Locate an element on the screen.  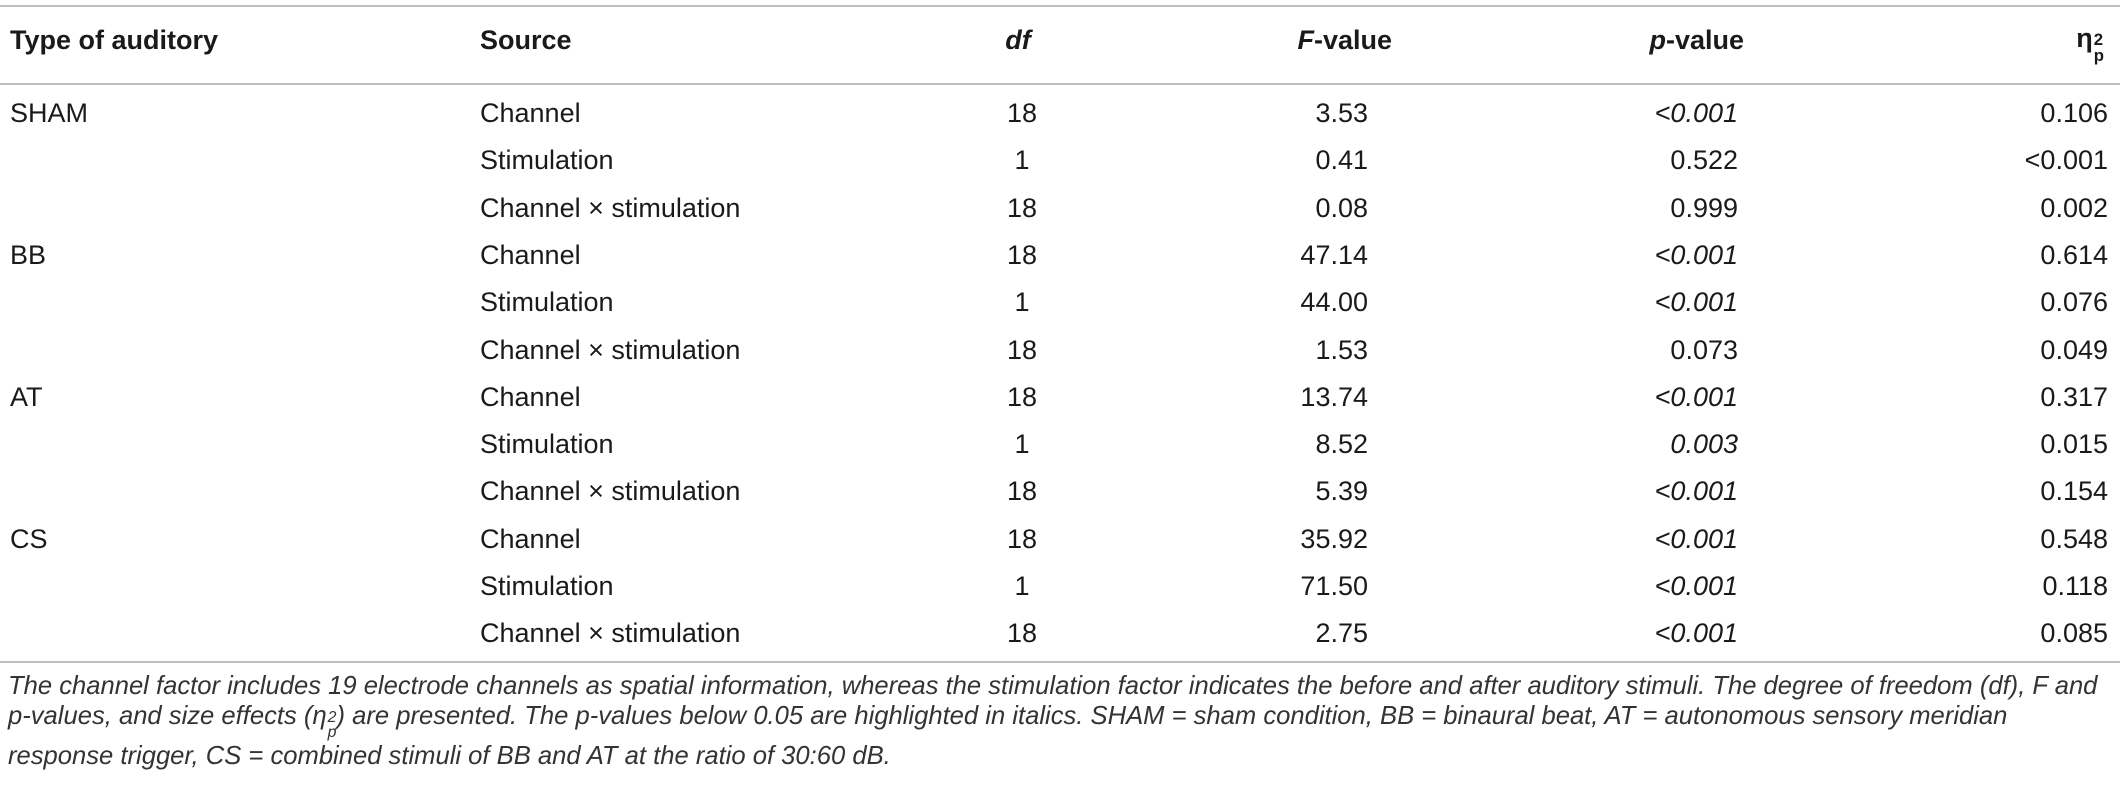
p-value: 0.522 is located at coordinates (1704, 160).